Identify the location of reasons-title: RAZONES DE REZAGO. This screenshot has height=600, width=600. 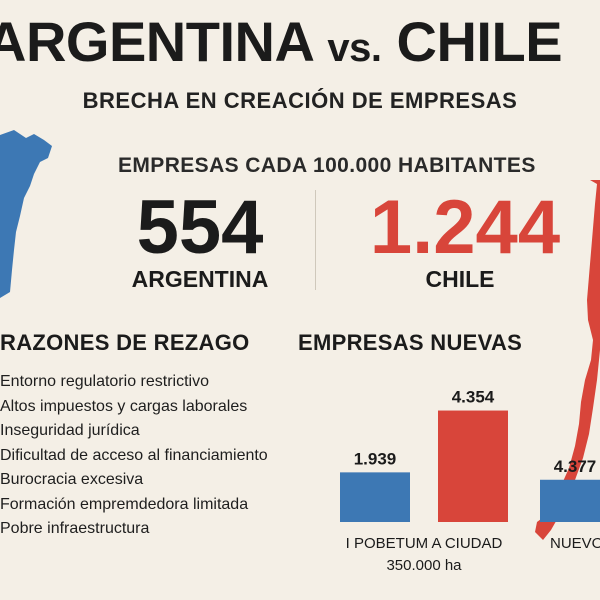
(125, 342).